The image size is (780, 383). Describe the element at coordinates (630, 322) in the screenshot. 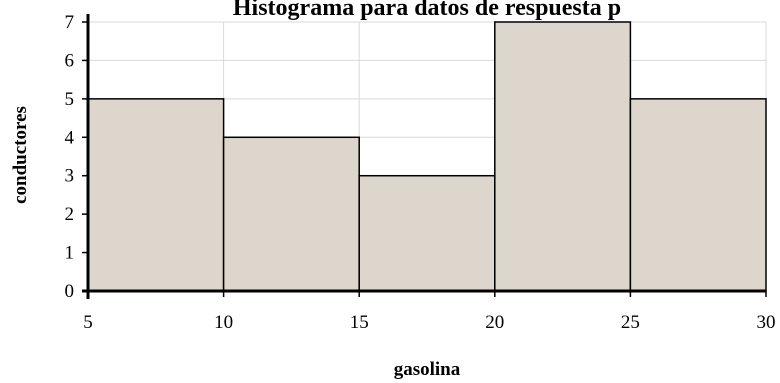

I see `x-tick-label: 25` at that location.